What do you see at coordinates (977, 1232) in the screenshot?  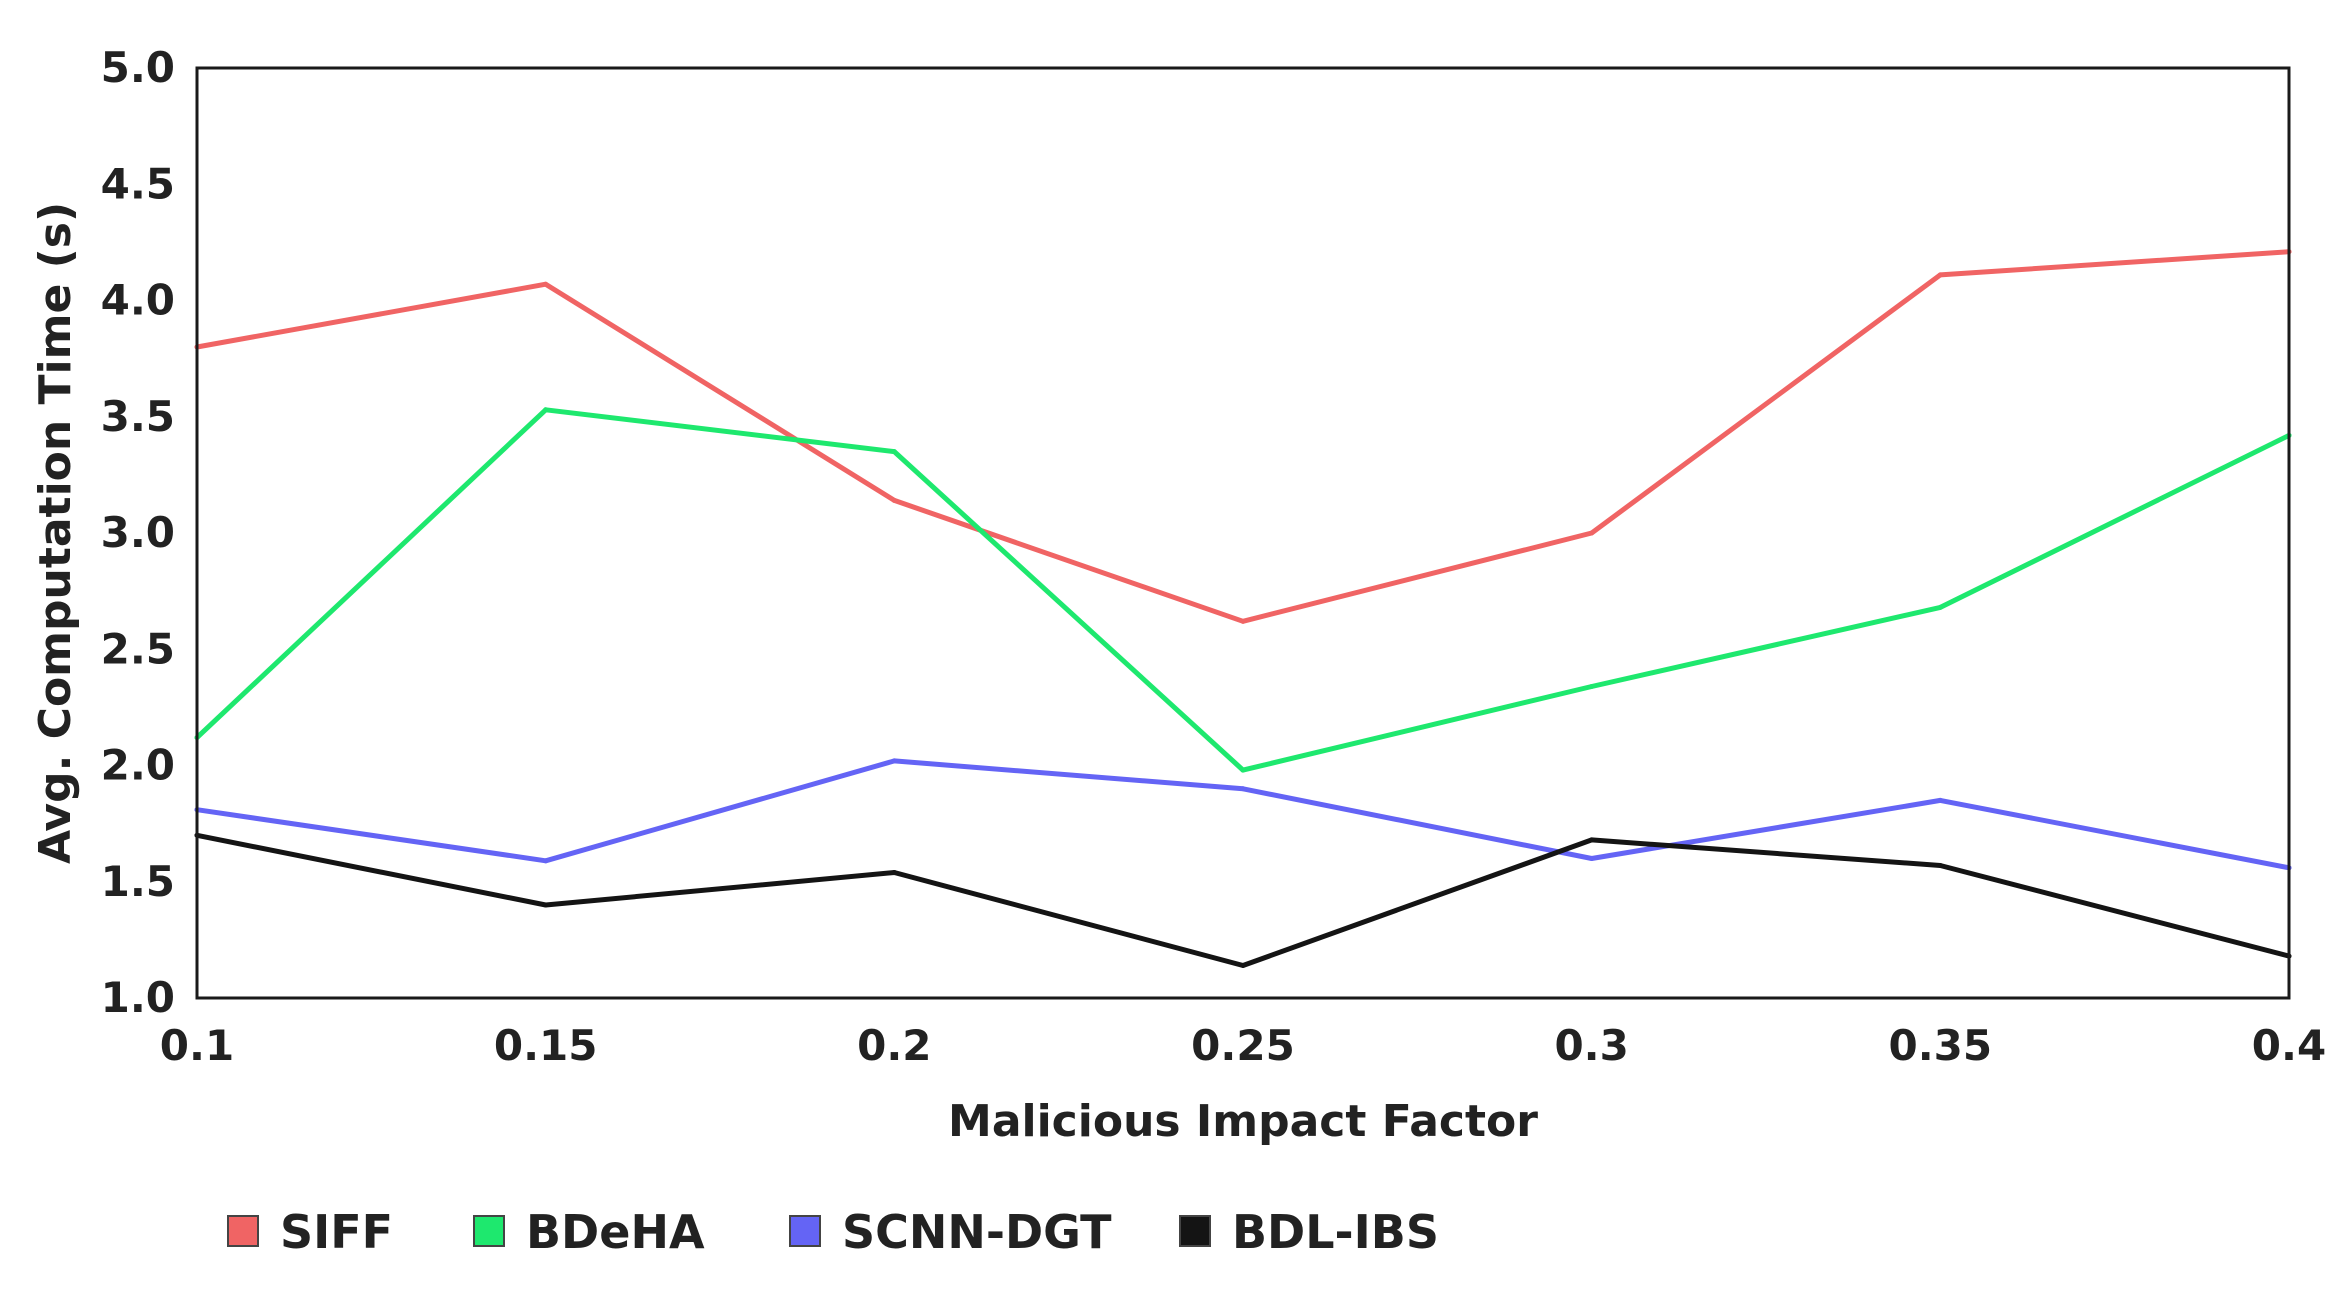 I see `legend-label: SCNN-DGT` at bounding box center [977, 1232].